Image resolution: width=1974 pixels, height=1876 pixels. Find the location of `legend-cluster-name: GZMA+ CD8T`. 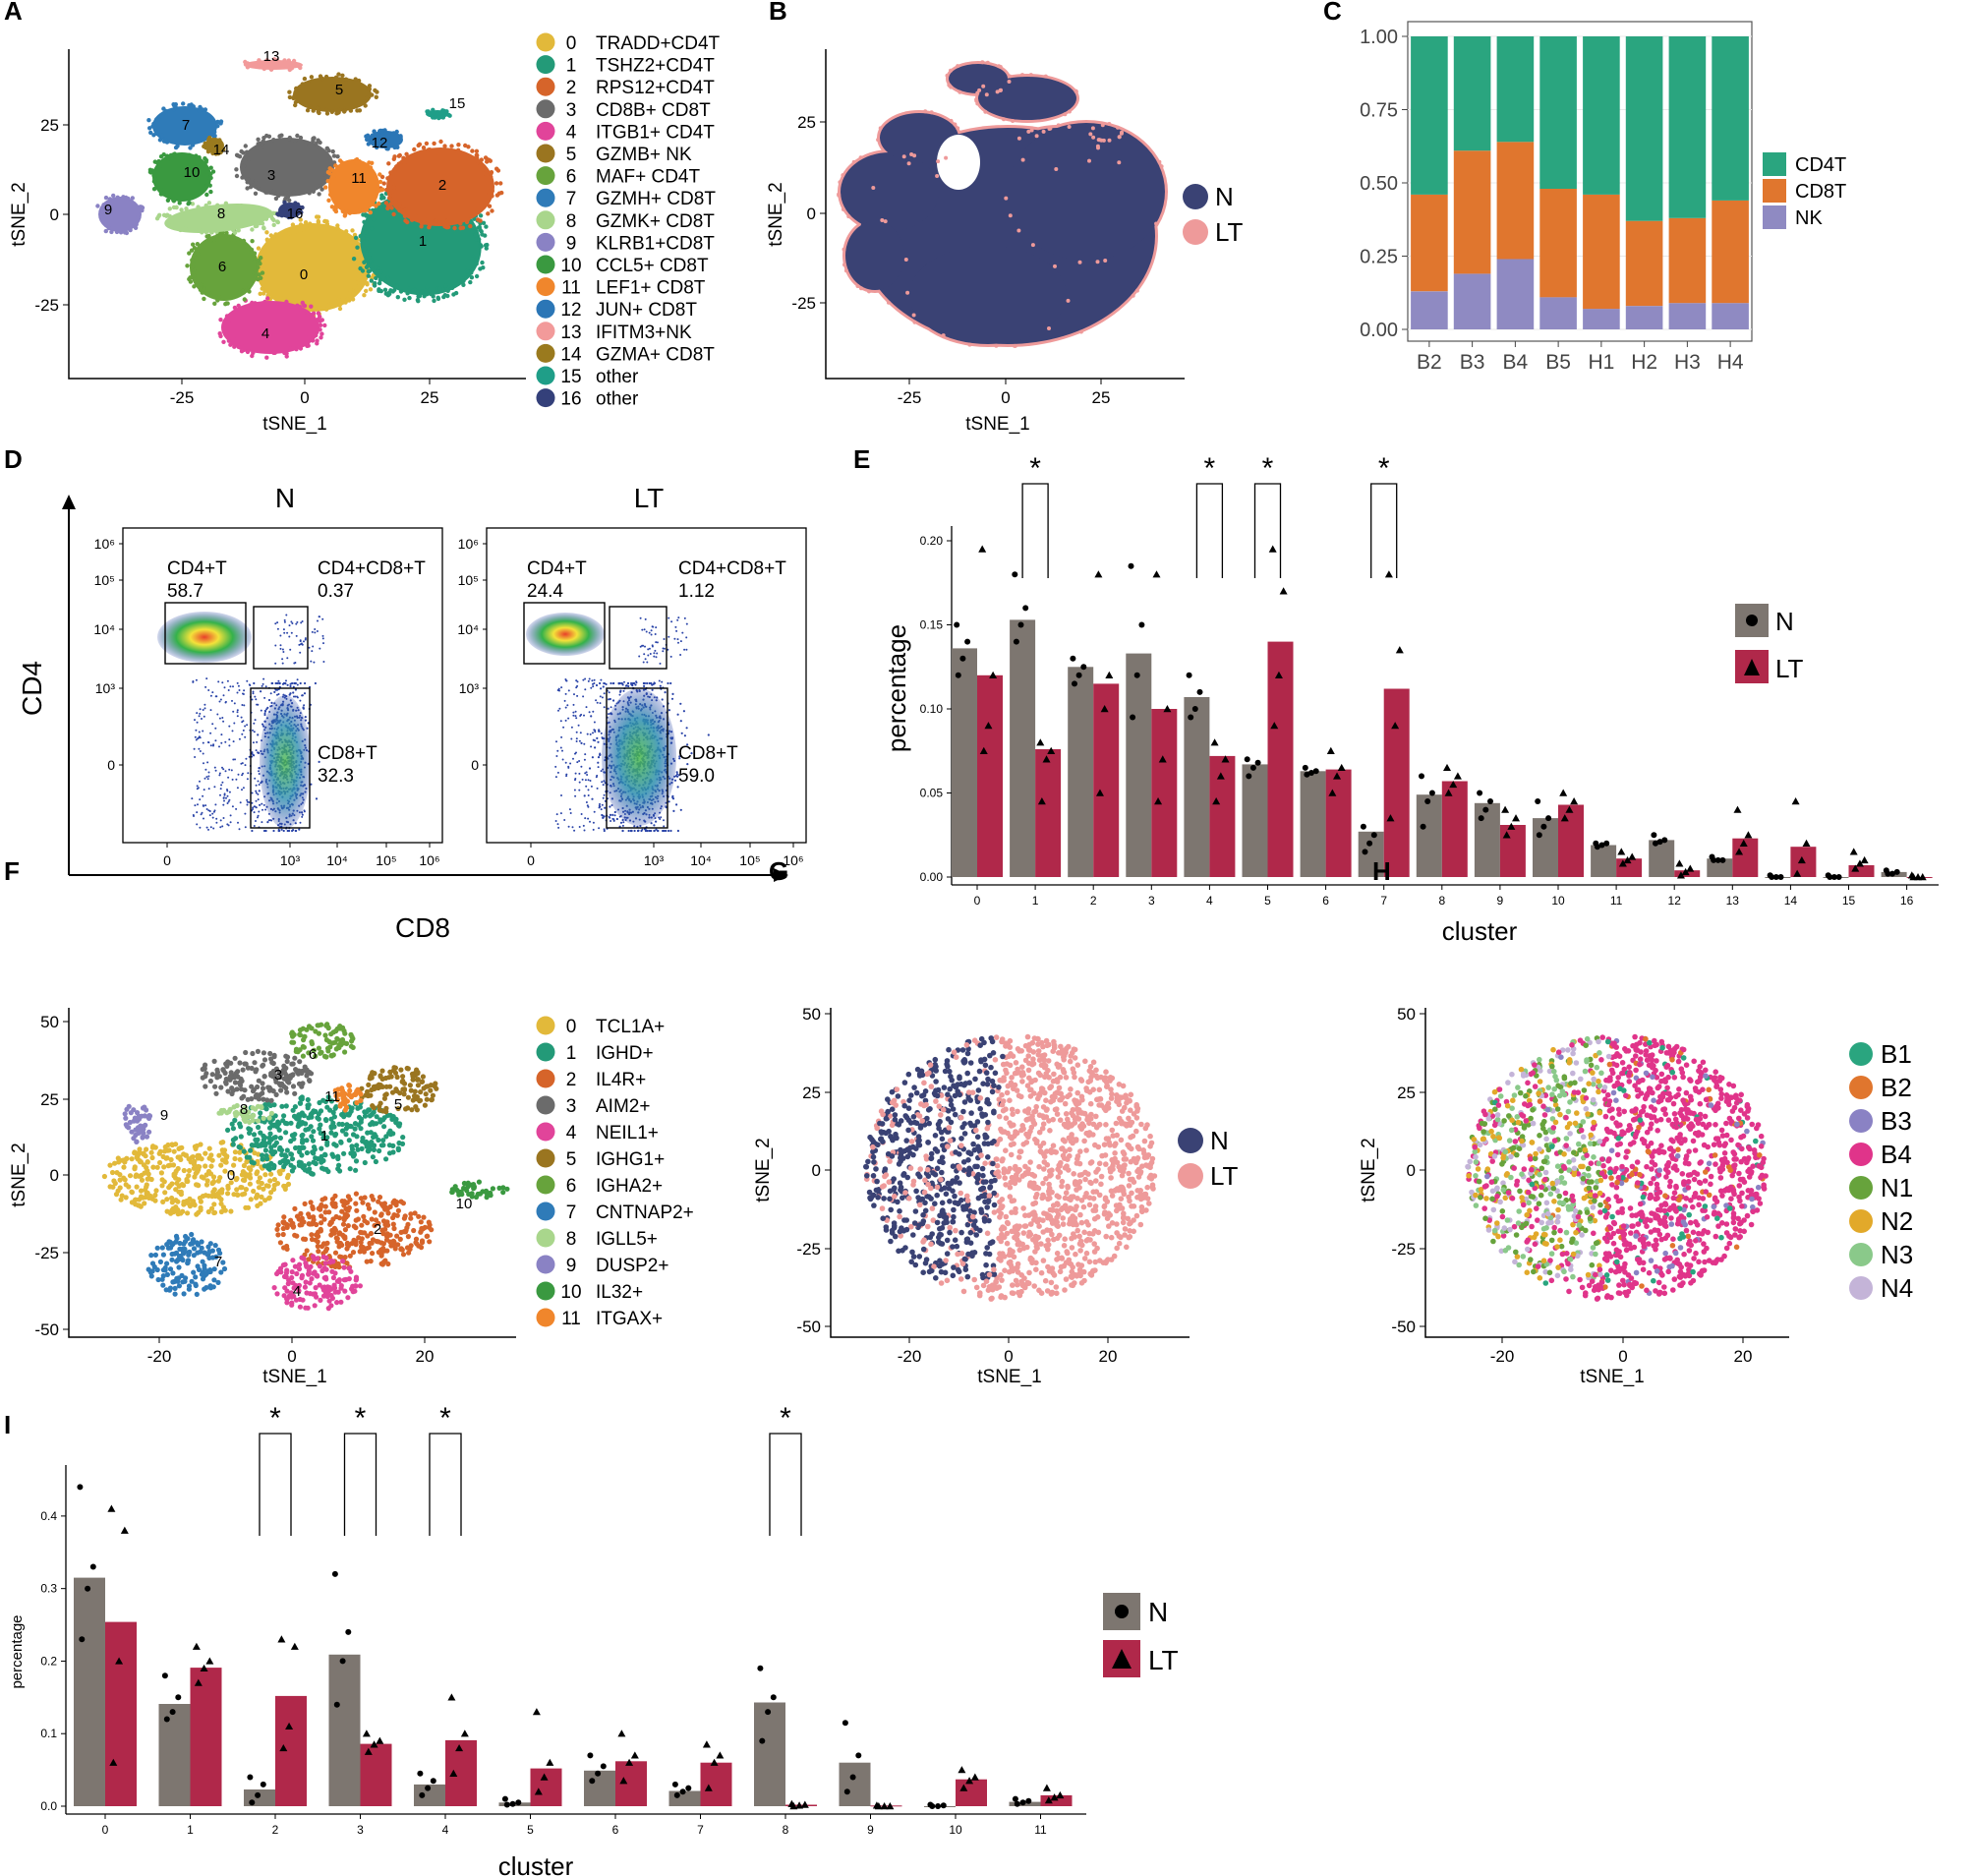

legend-cluster-name: GZMA+ CD8T is located at coordinates (656, 354).